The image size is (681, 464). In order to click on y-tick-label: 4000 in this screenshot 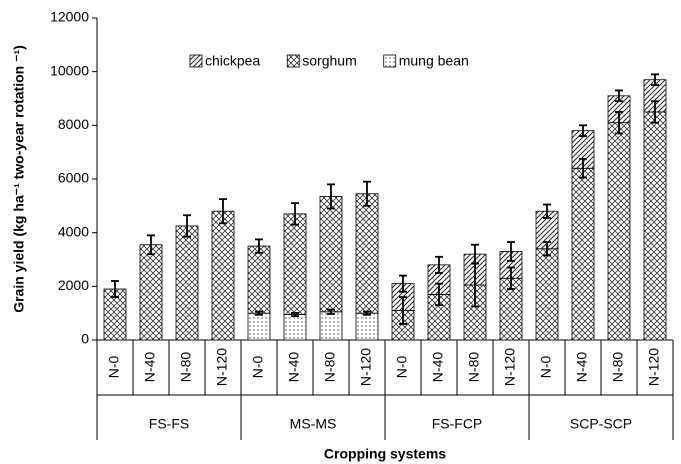, I will do `click(73, 231)`.